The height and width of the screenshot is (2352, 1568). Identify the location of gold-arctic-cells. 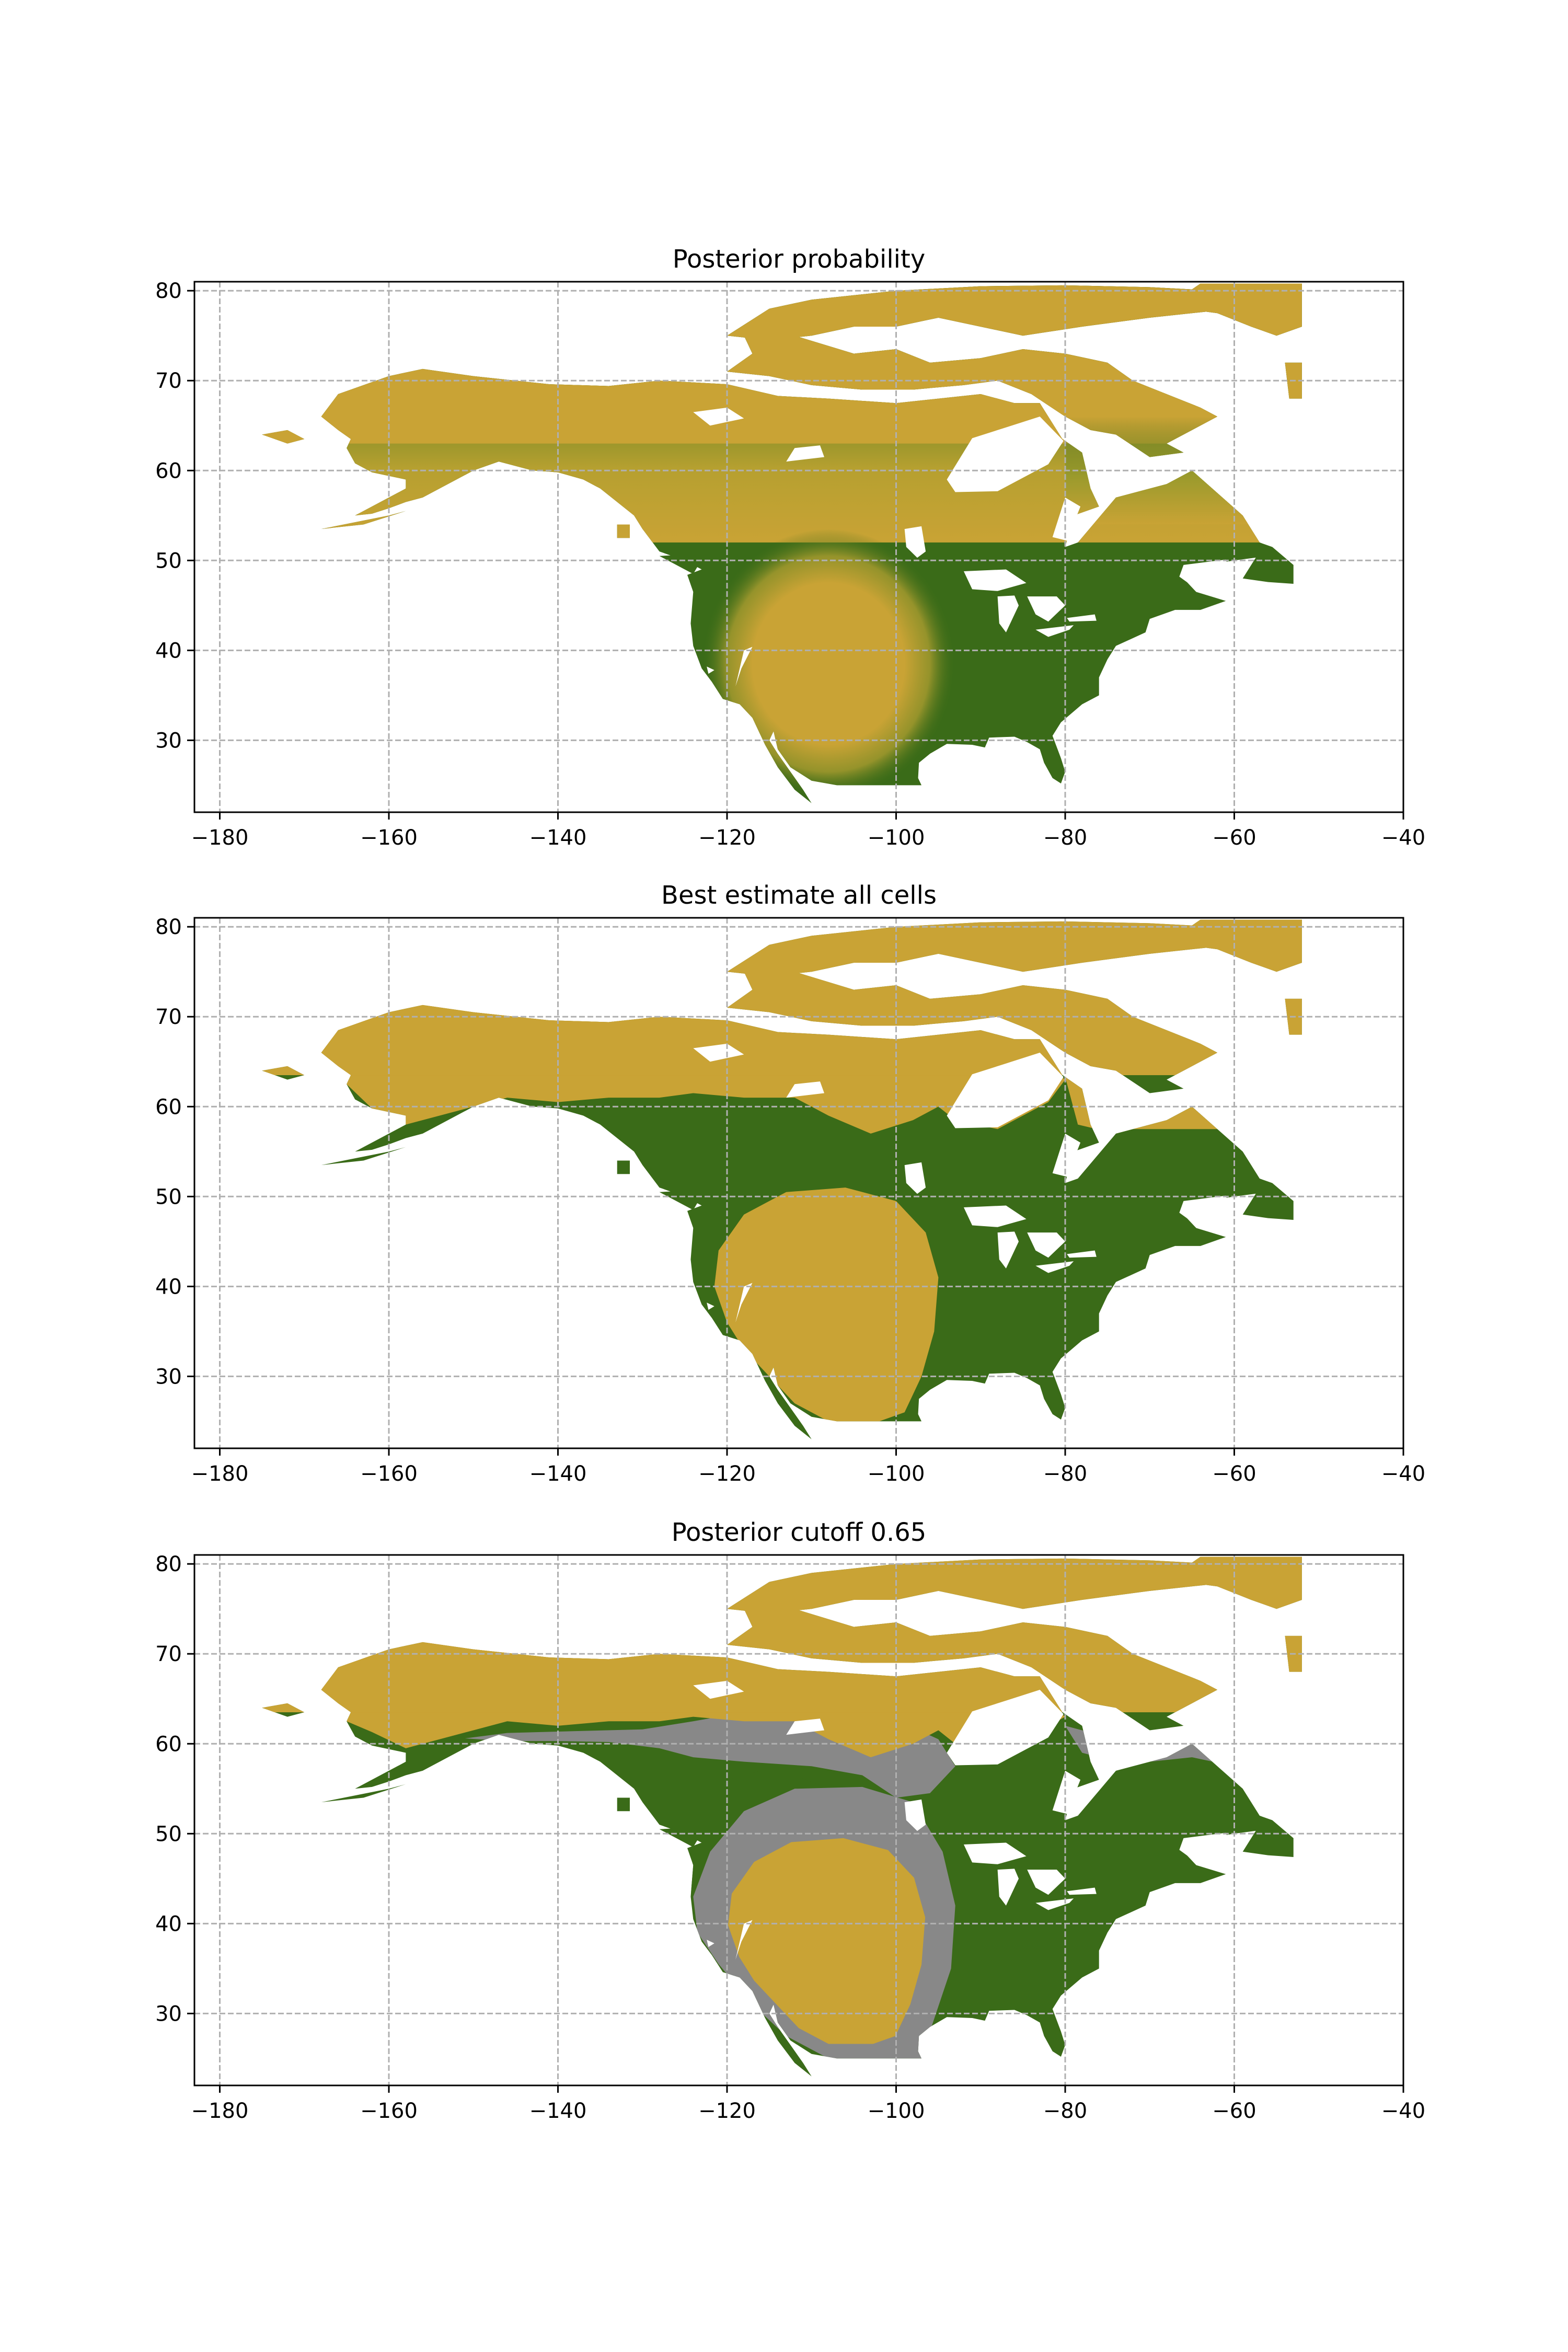
(782, 363).